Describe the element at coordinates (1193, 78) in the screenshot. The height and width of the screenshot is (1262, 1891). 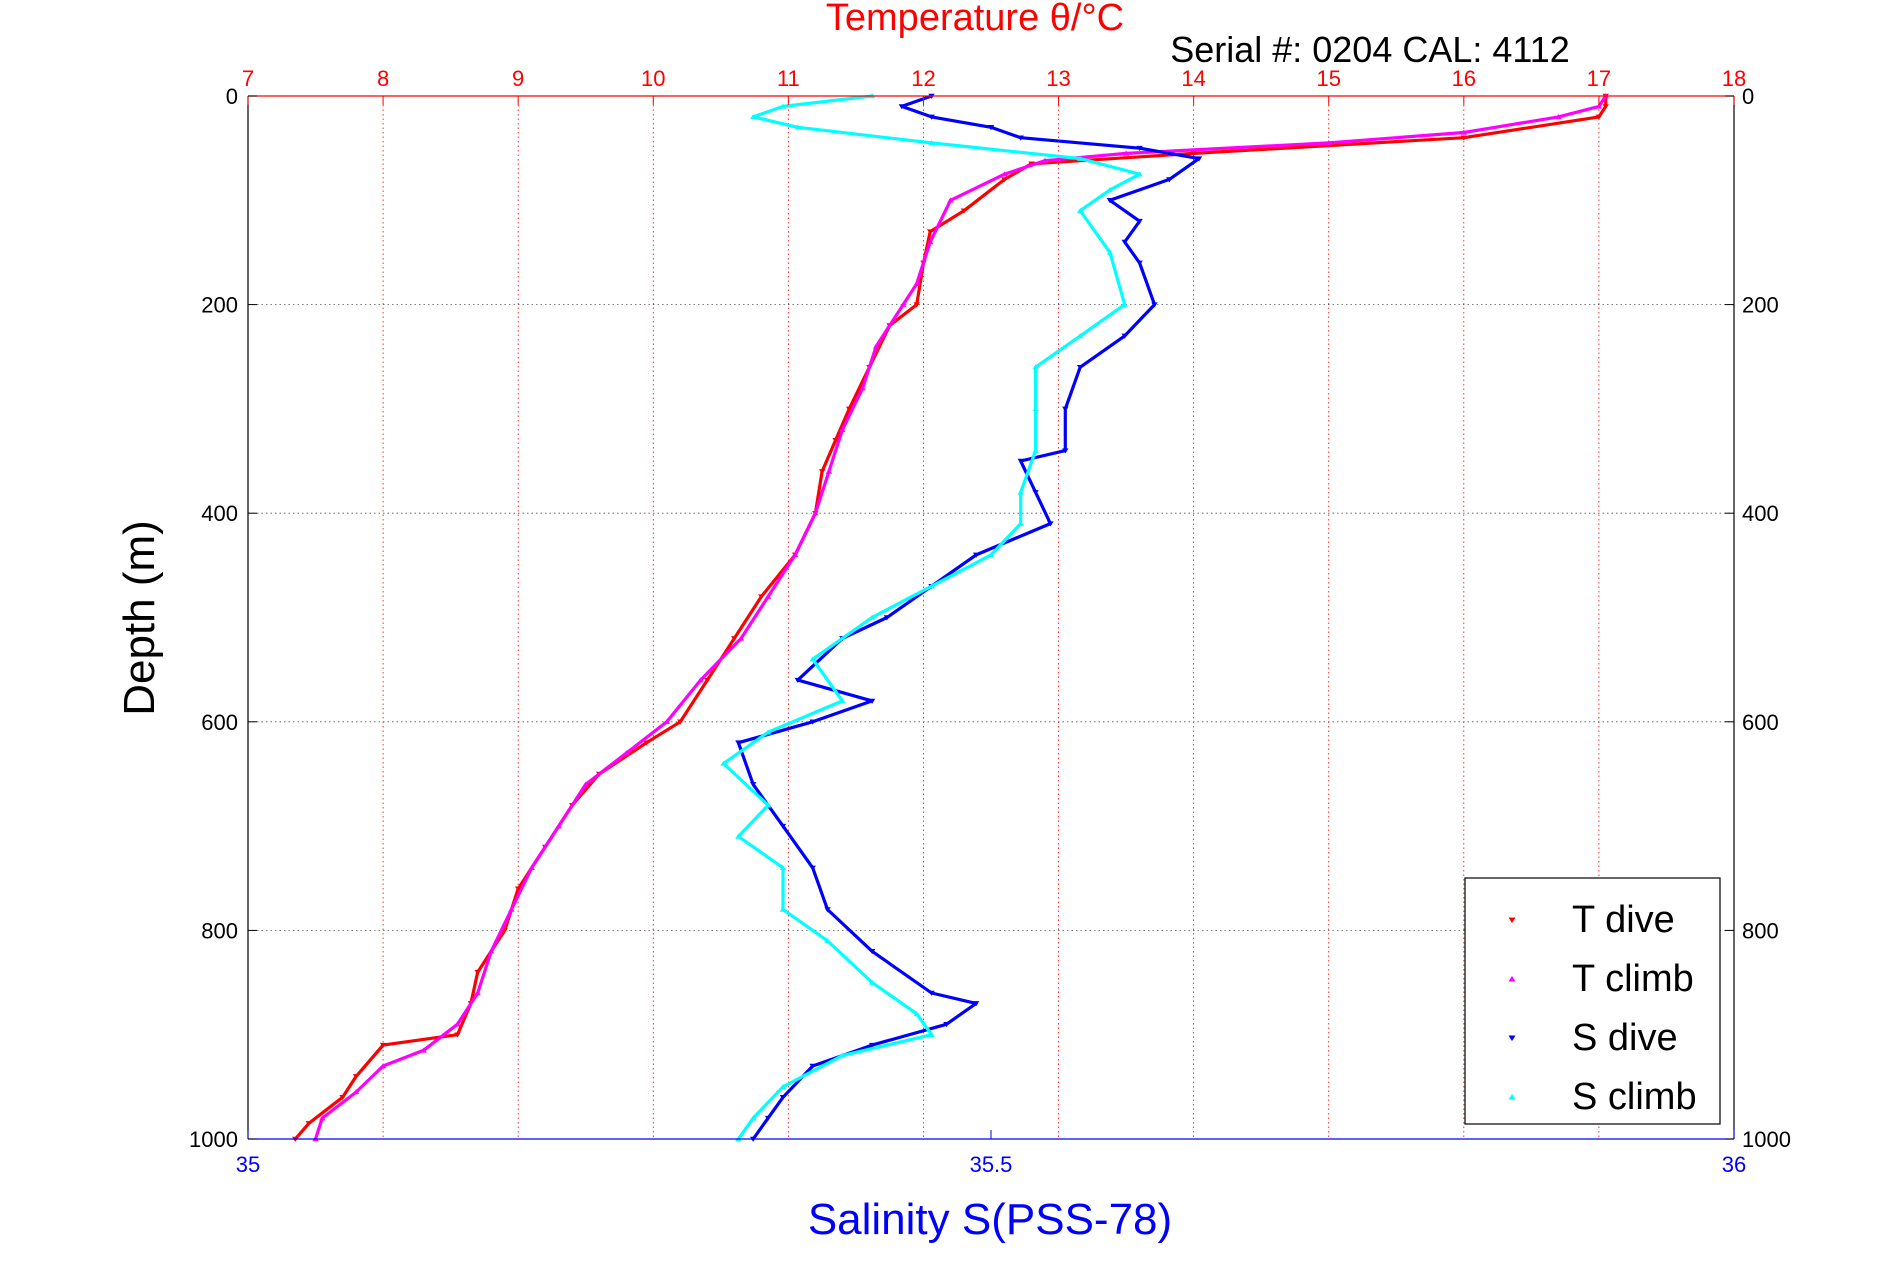
I see `temperature-tick-label: 14` at that location.